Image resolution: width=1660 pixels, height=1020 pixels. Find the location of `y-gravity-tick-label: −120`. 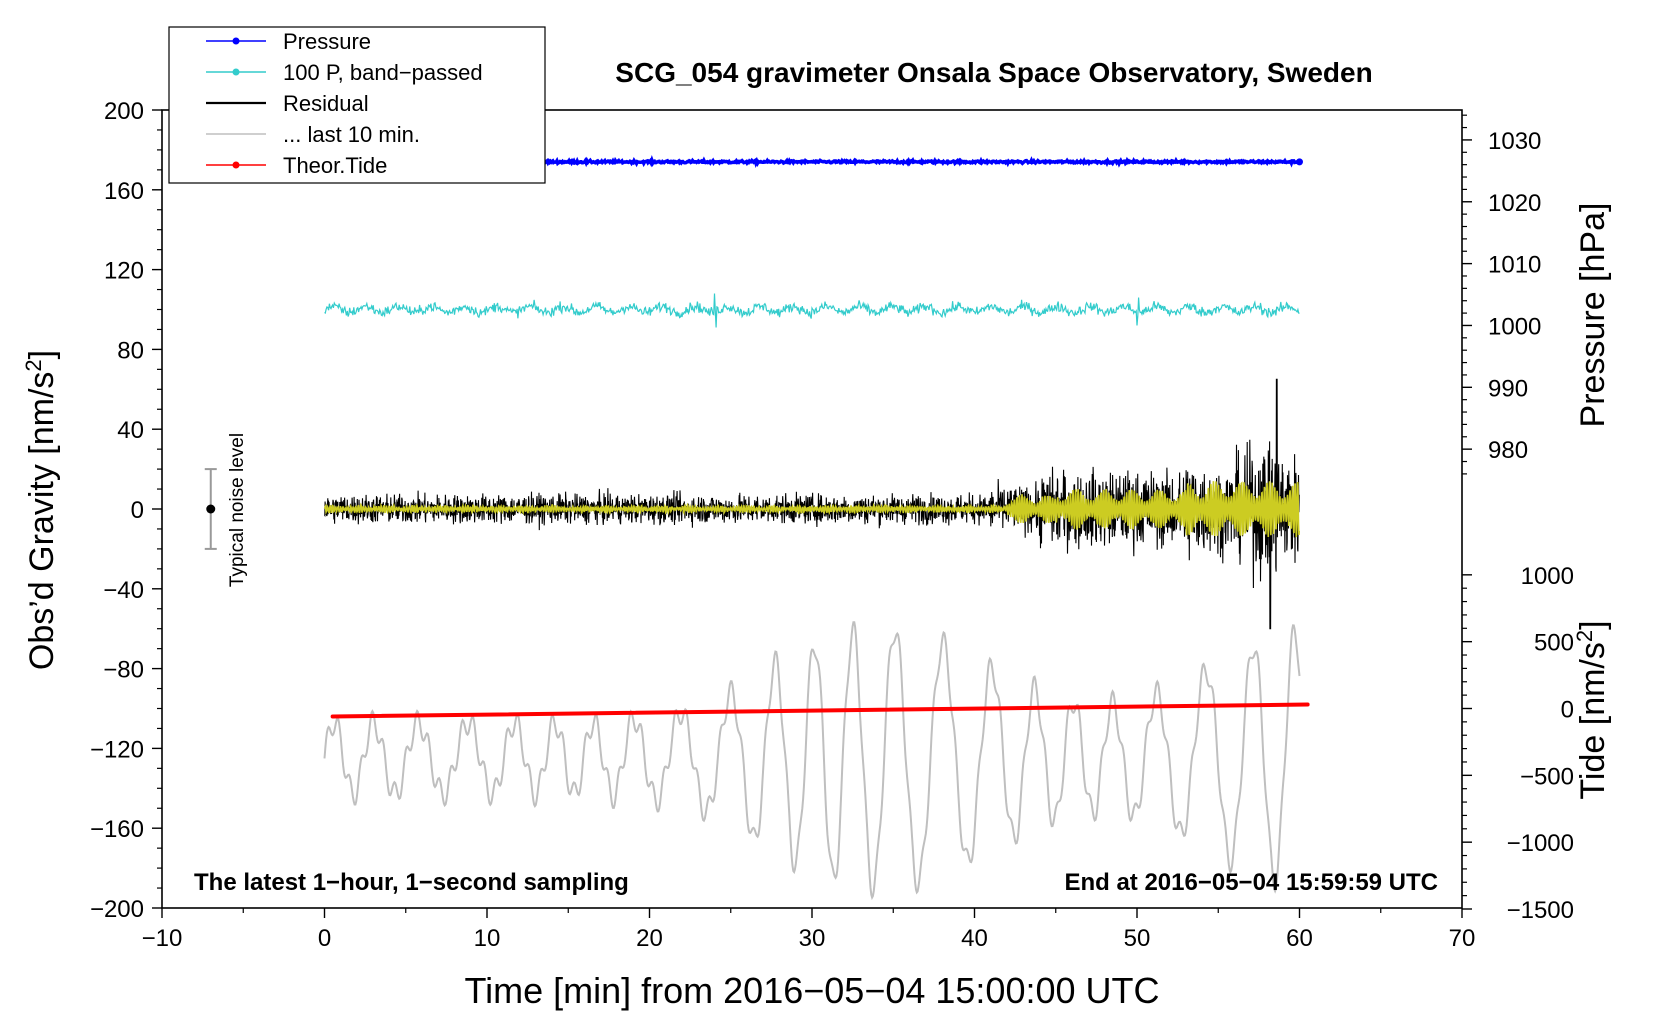

y-gravity-tick-label: −120 is located at coordinates (117, 749).